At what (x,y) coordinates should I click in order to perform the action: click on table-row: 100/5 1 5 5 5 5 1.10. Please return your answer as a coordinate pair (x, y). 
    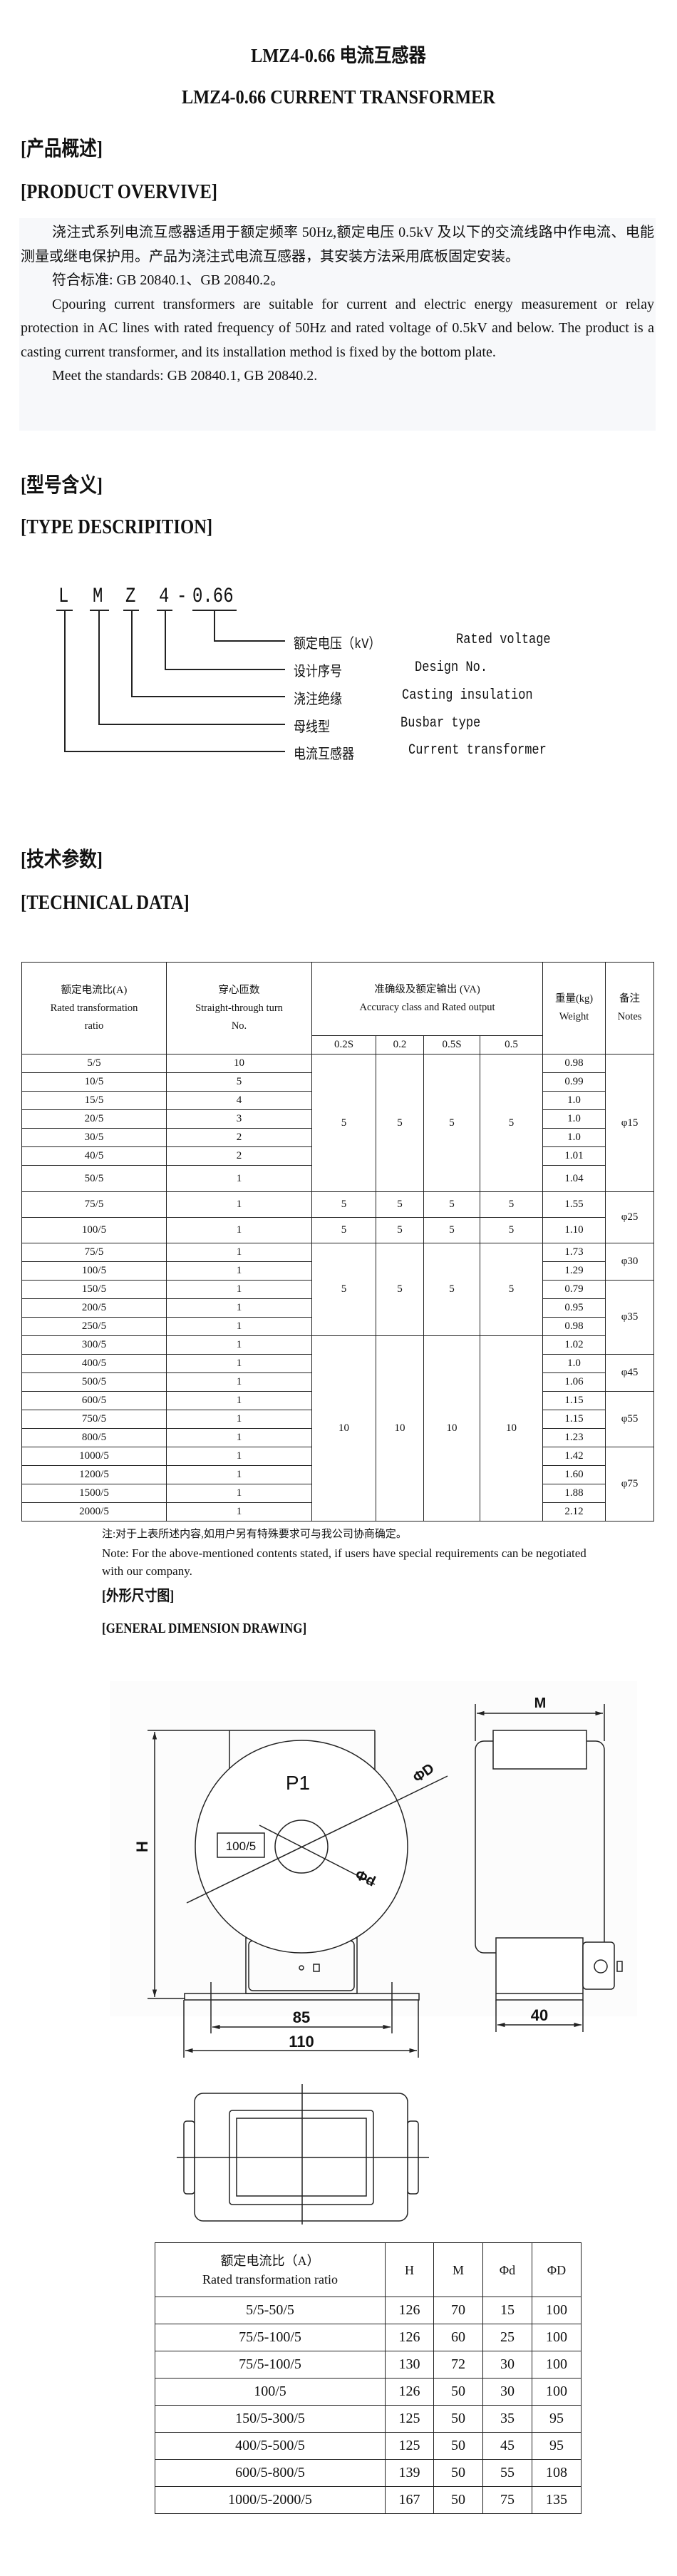
    Looking at the image, I should click on (337, 1230).